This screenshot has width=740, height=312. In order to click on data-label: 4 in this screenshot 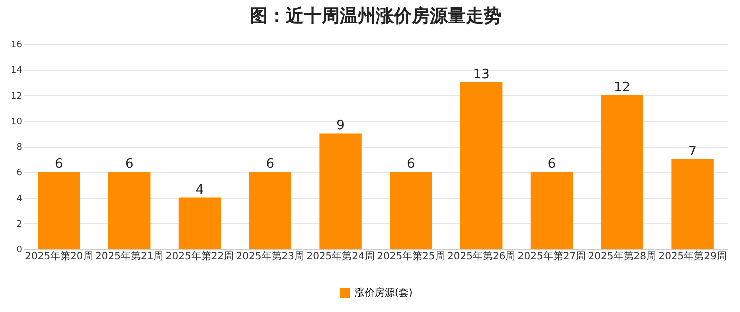, I will do `click(200, 190)`.